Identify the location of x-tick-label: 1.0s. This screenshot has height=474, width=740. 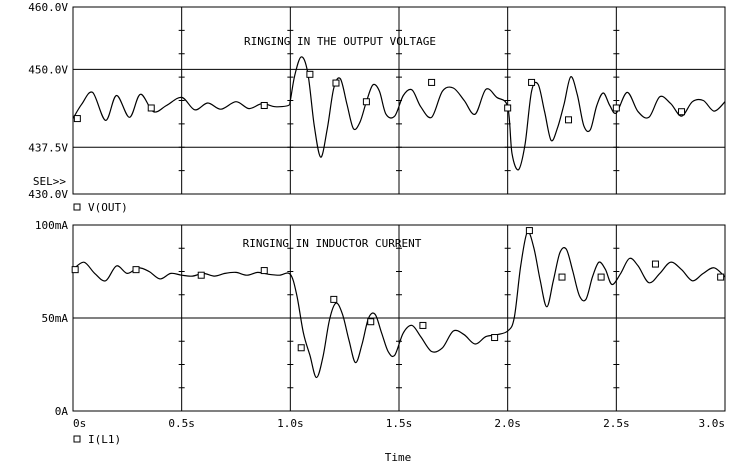
(290, 423).